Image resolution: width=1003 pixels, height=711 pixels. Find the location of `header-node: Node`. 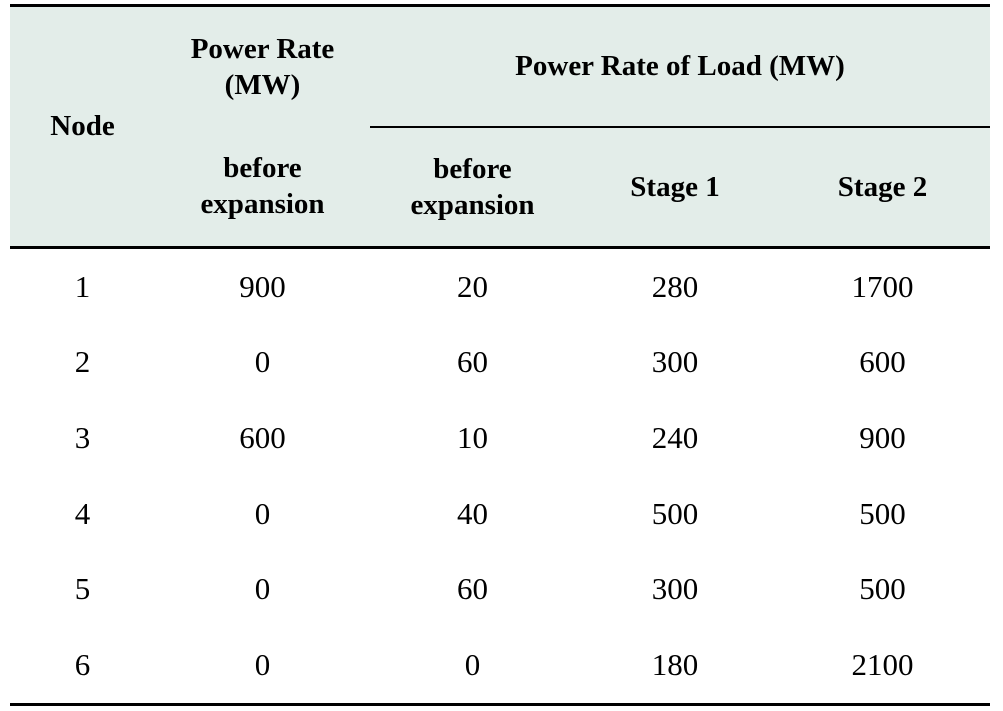

header-node: Node is located at coordinates (82, 126).